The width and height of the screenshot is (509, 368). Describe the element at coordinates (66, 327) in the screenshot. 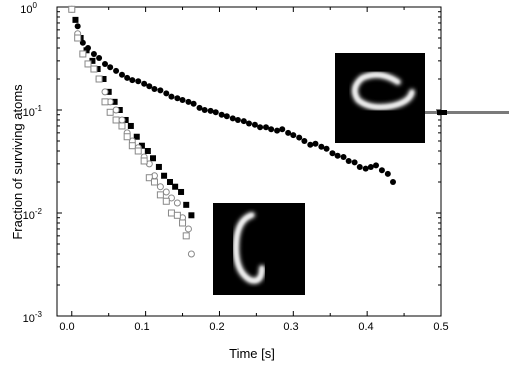

I see `x-tick-label: 0.0` at that location.